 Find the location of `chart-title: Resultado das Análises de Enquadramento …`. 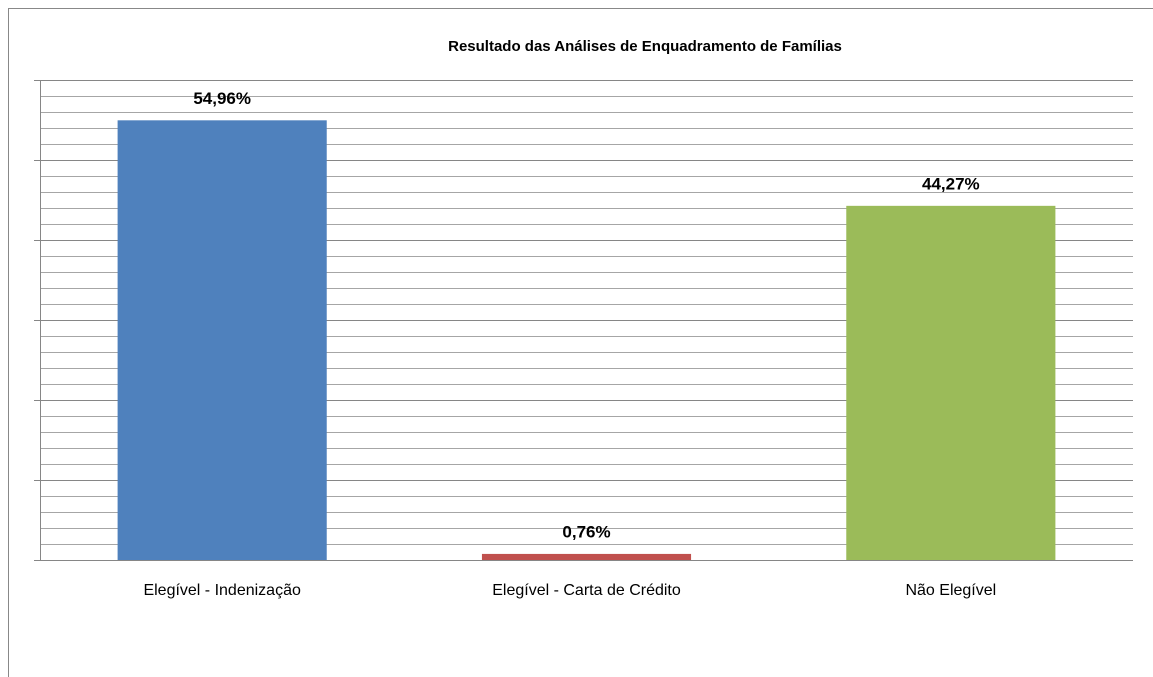

chart-title: Resultado das Análises de Enquadramento … is located at coordinates (645, 46).